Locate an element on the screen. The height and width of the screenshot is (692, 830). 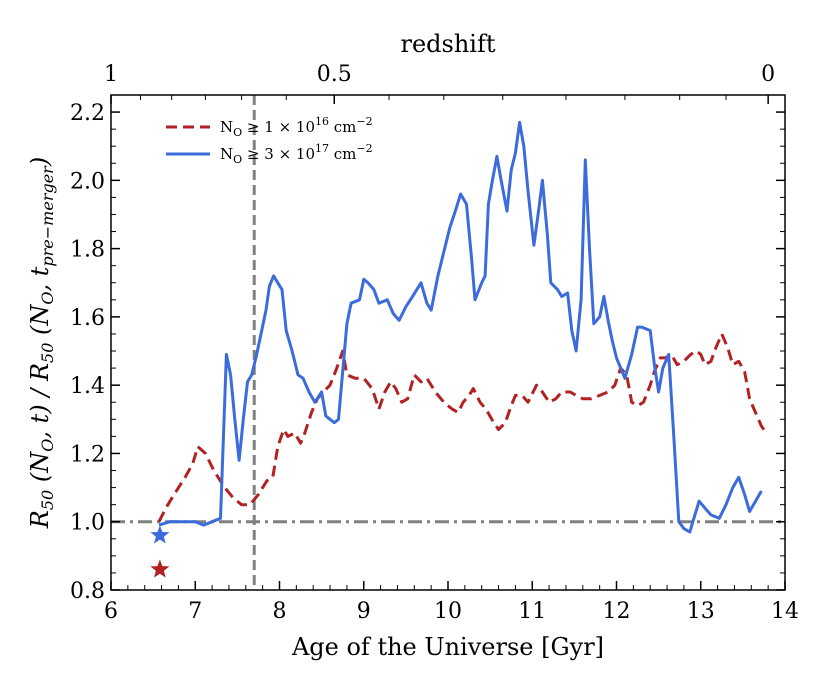
top-tick-label: 0 is located at coordinates (768, 74).